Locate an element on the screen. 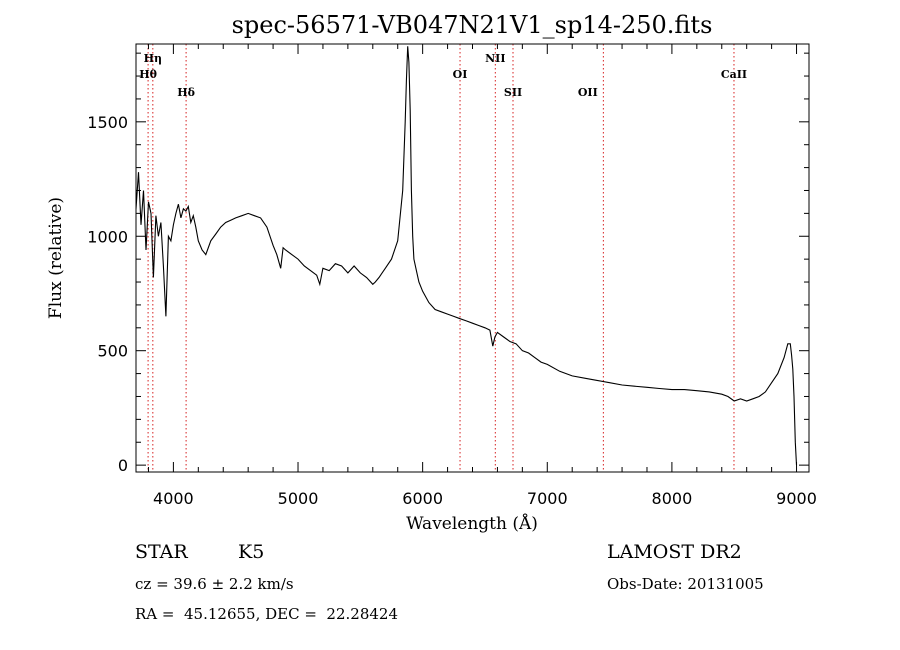  survey-name: LAMOST DR2 is located at coordinates (674, 552).